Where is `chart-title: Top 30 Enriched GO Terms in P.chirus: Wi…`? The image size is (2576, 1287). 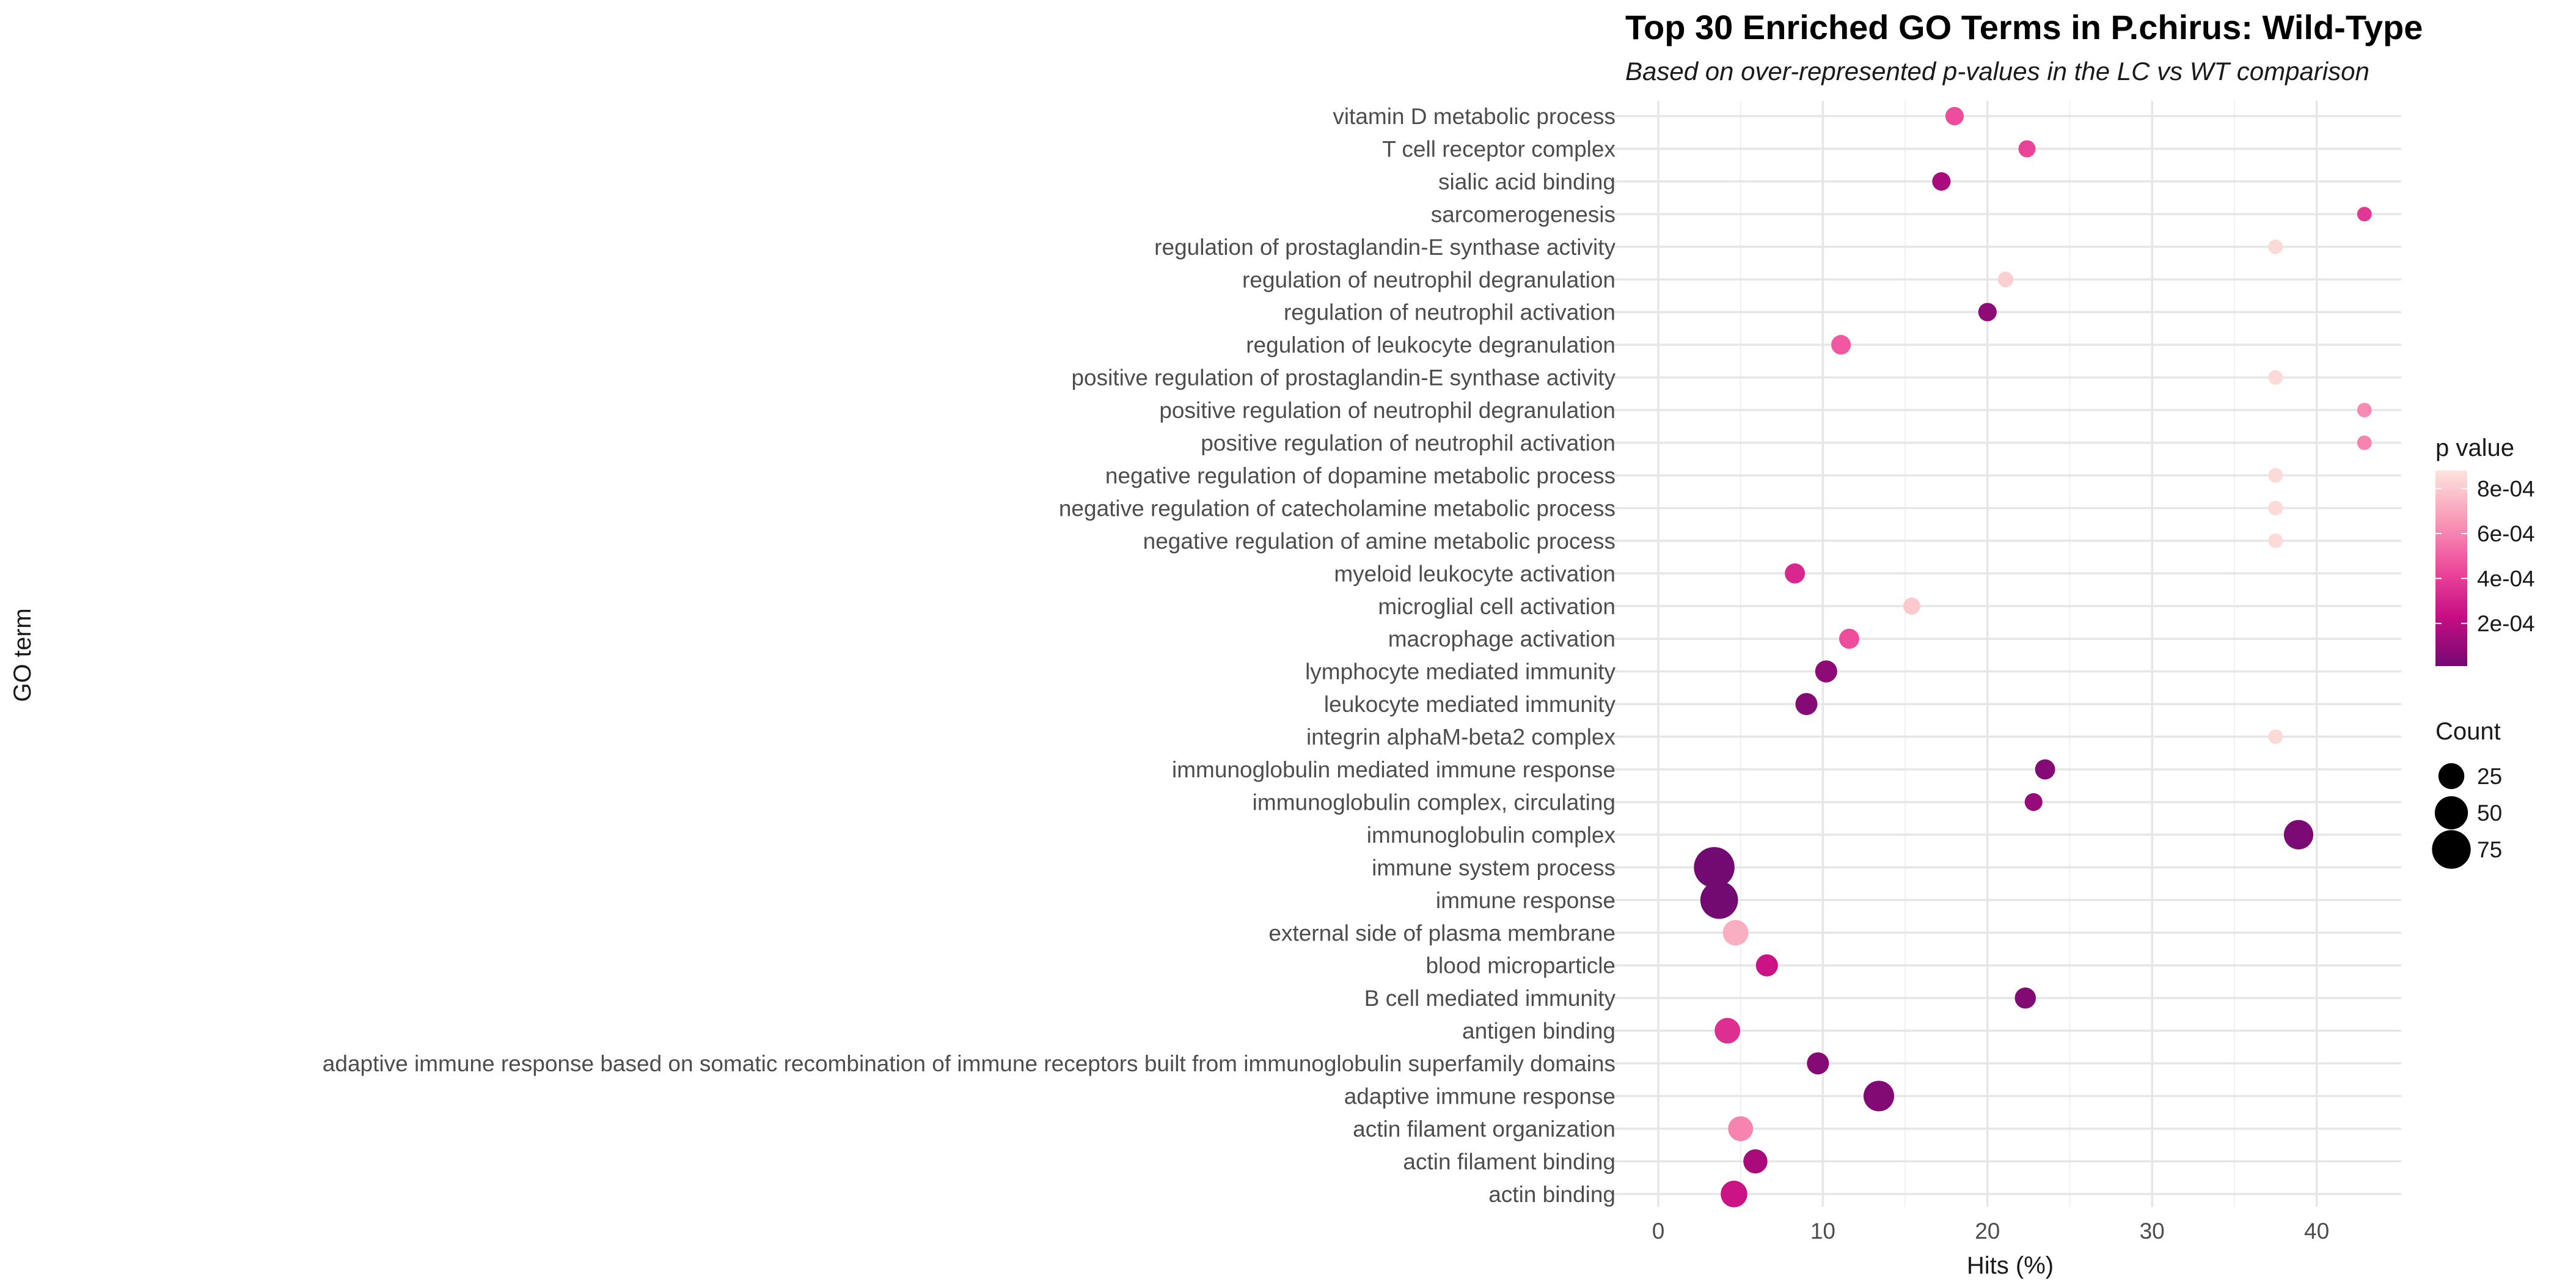
chart-title: Top 30 Enriched GO Terms in P.chirus: Wi… is located at coordinates (2024, 27).